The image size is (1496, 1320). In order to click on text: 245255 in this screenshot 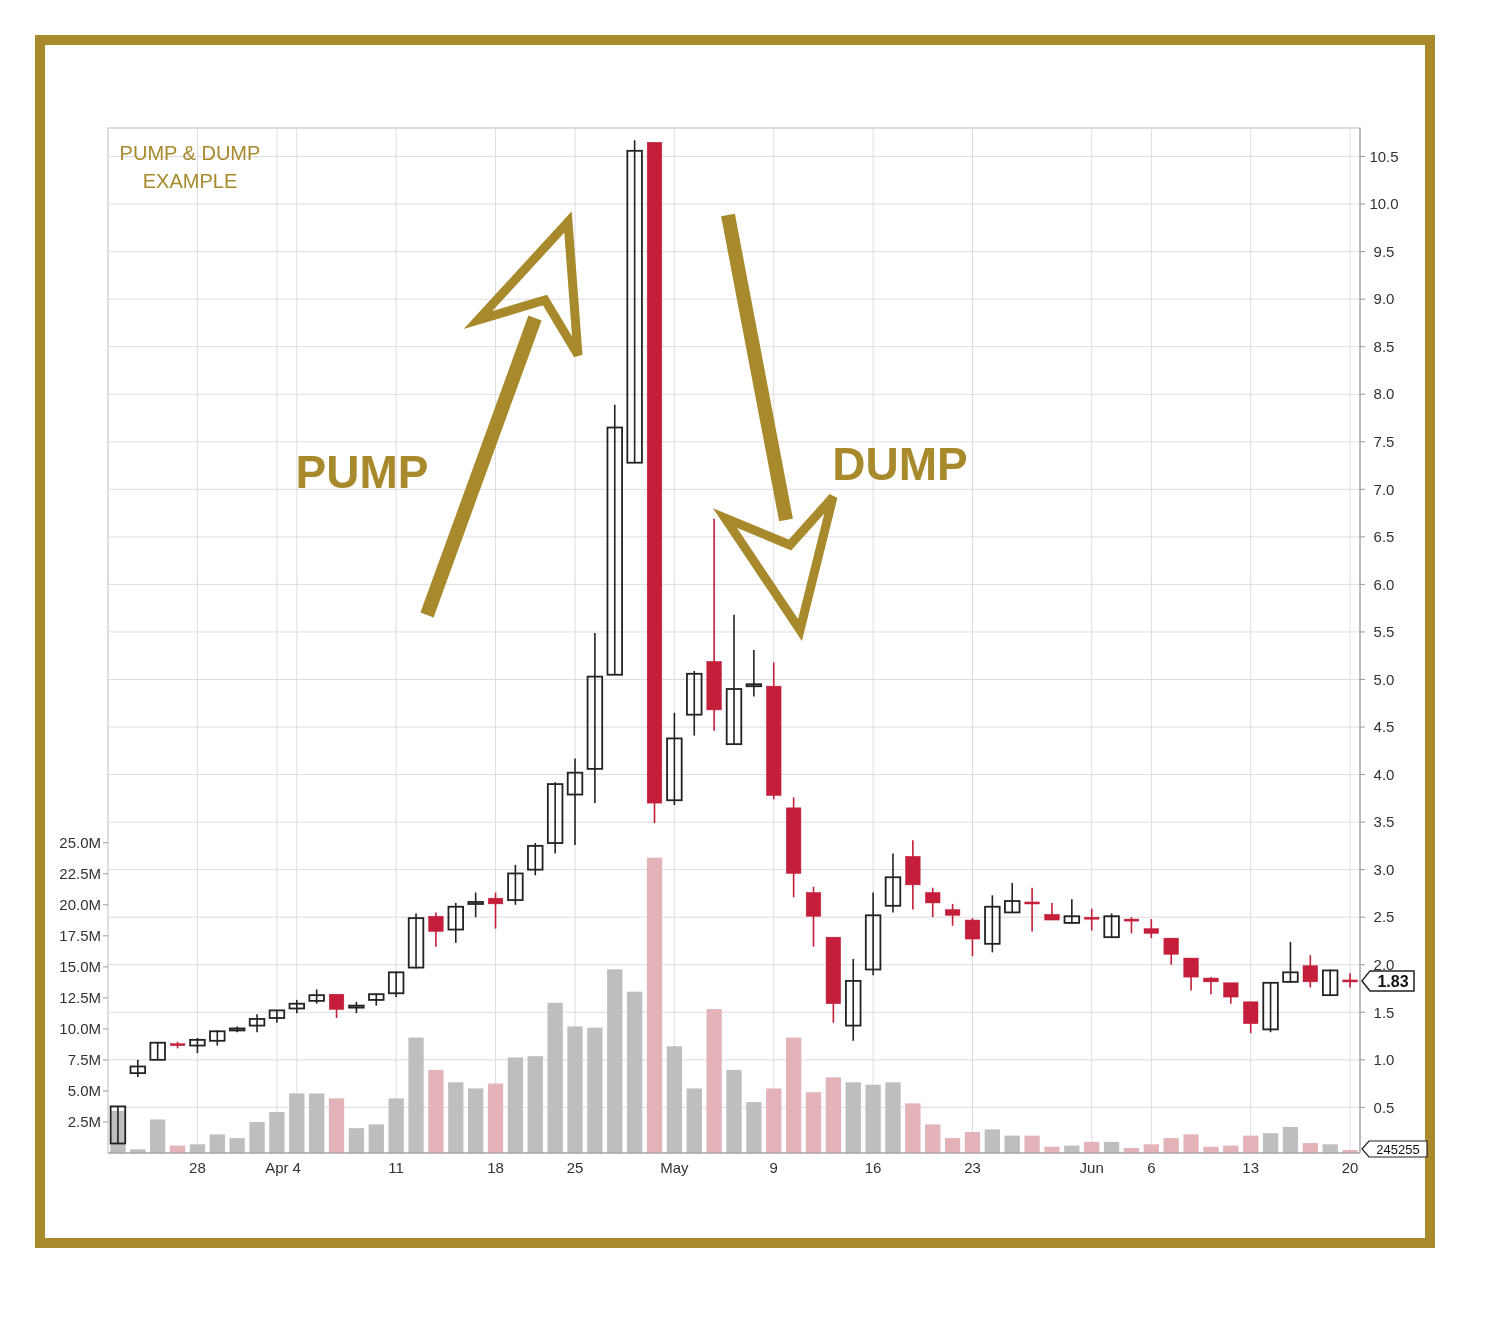, I will do `click(1398, 1149)`.